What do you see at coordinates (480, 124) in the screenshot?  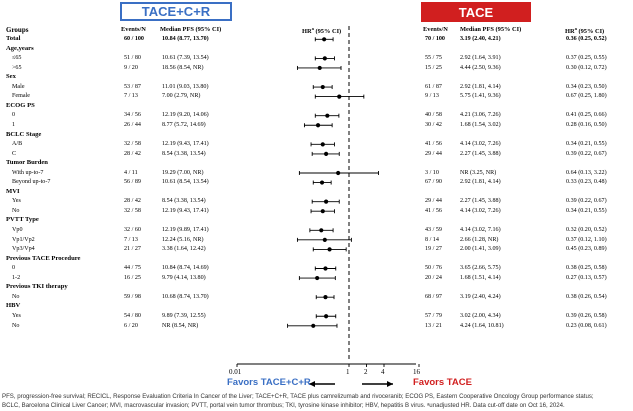 I see `median-right-cell: 1.68 (1.54, 3.02)` at bounding box center [480, 124].